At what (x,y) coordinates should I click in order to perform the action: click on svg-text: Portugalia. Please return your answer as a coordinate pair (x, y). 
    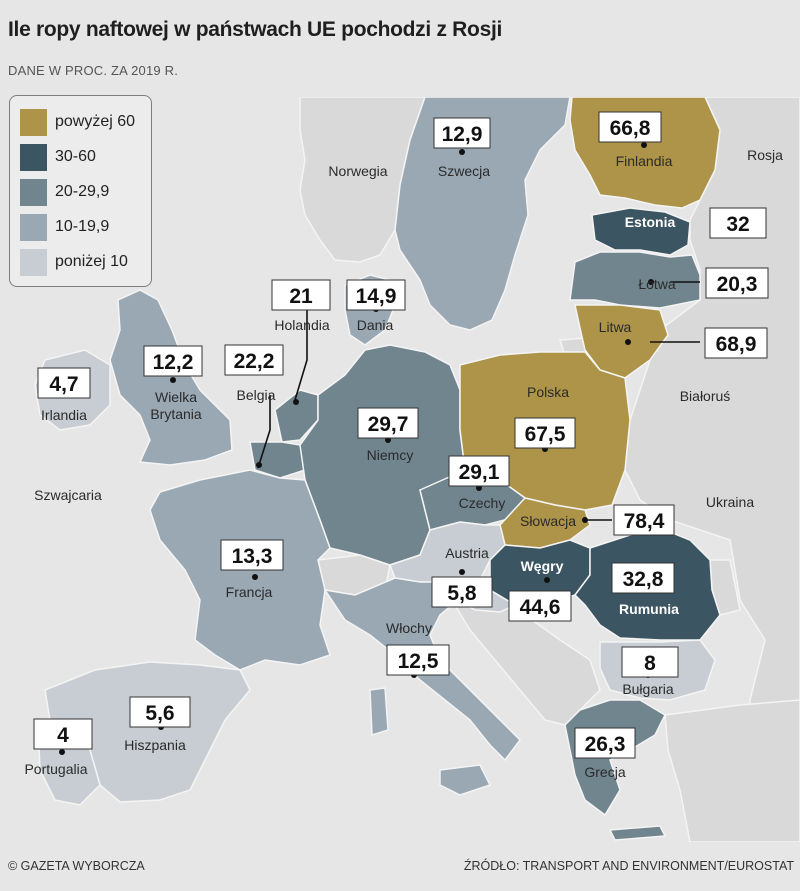
    Looking at the image, I should click on (55, 769).